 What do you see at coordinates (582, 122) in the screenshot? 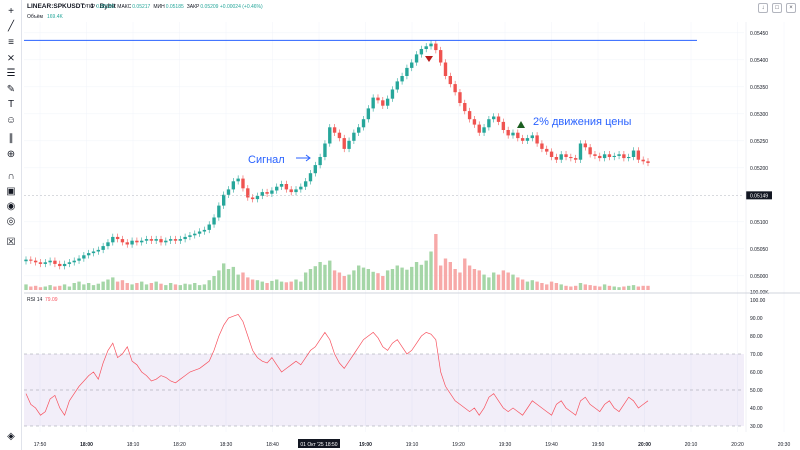
I see `move-annotation: 2% движения цены` at bounding box center [582, 122].